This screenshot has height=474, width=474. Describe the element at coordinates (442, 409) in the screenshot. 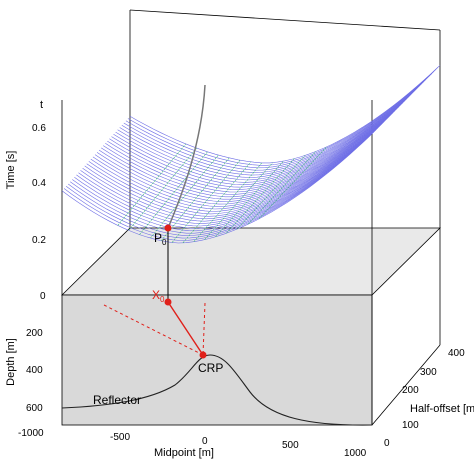

I see `halfoffset-axis-label: Half-offset [m]` at that location.